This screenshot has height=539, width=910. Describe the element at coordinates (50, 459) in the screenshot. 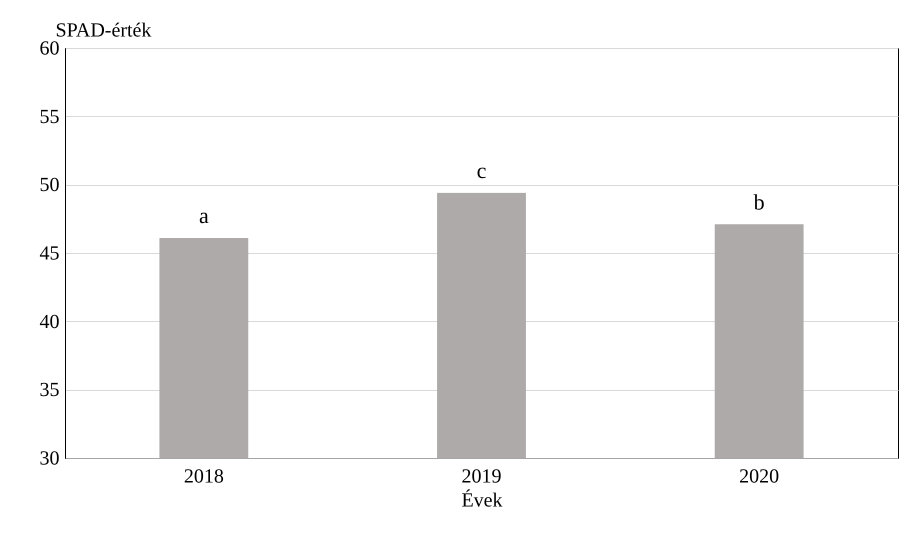

I see `y-tick-label: 30` at that location.